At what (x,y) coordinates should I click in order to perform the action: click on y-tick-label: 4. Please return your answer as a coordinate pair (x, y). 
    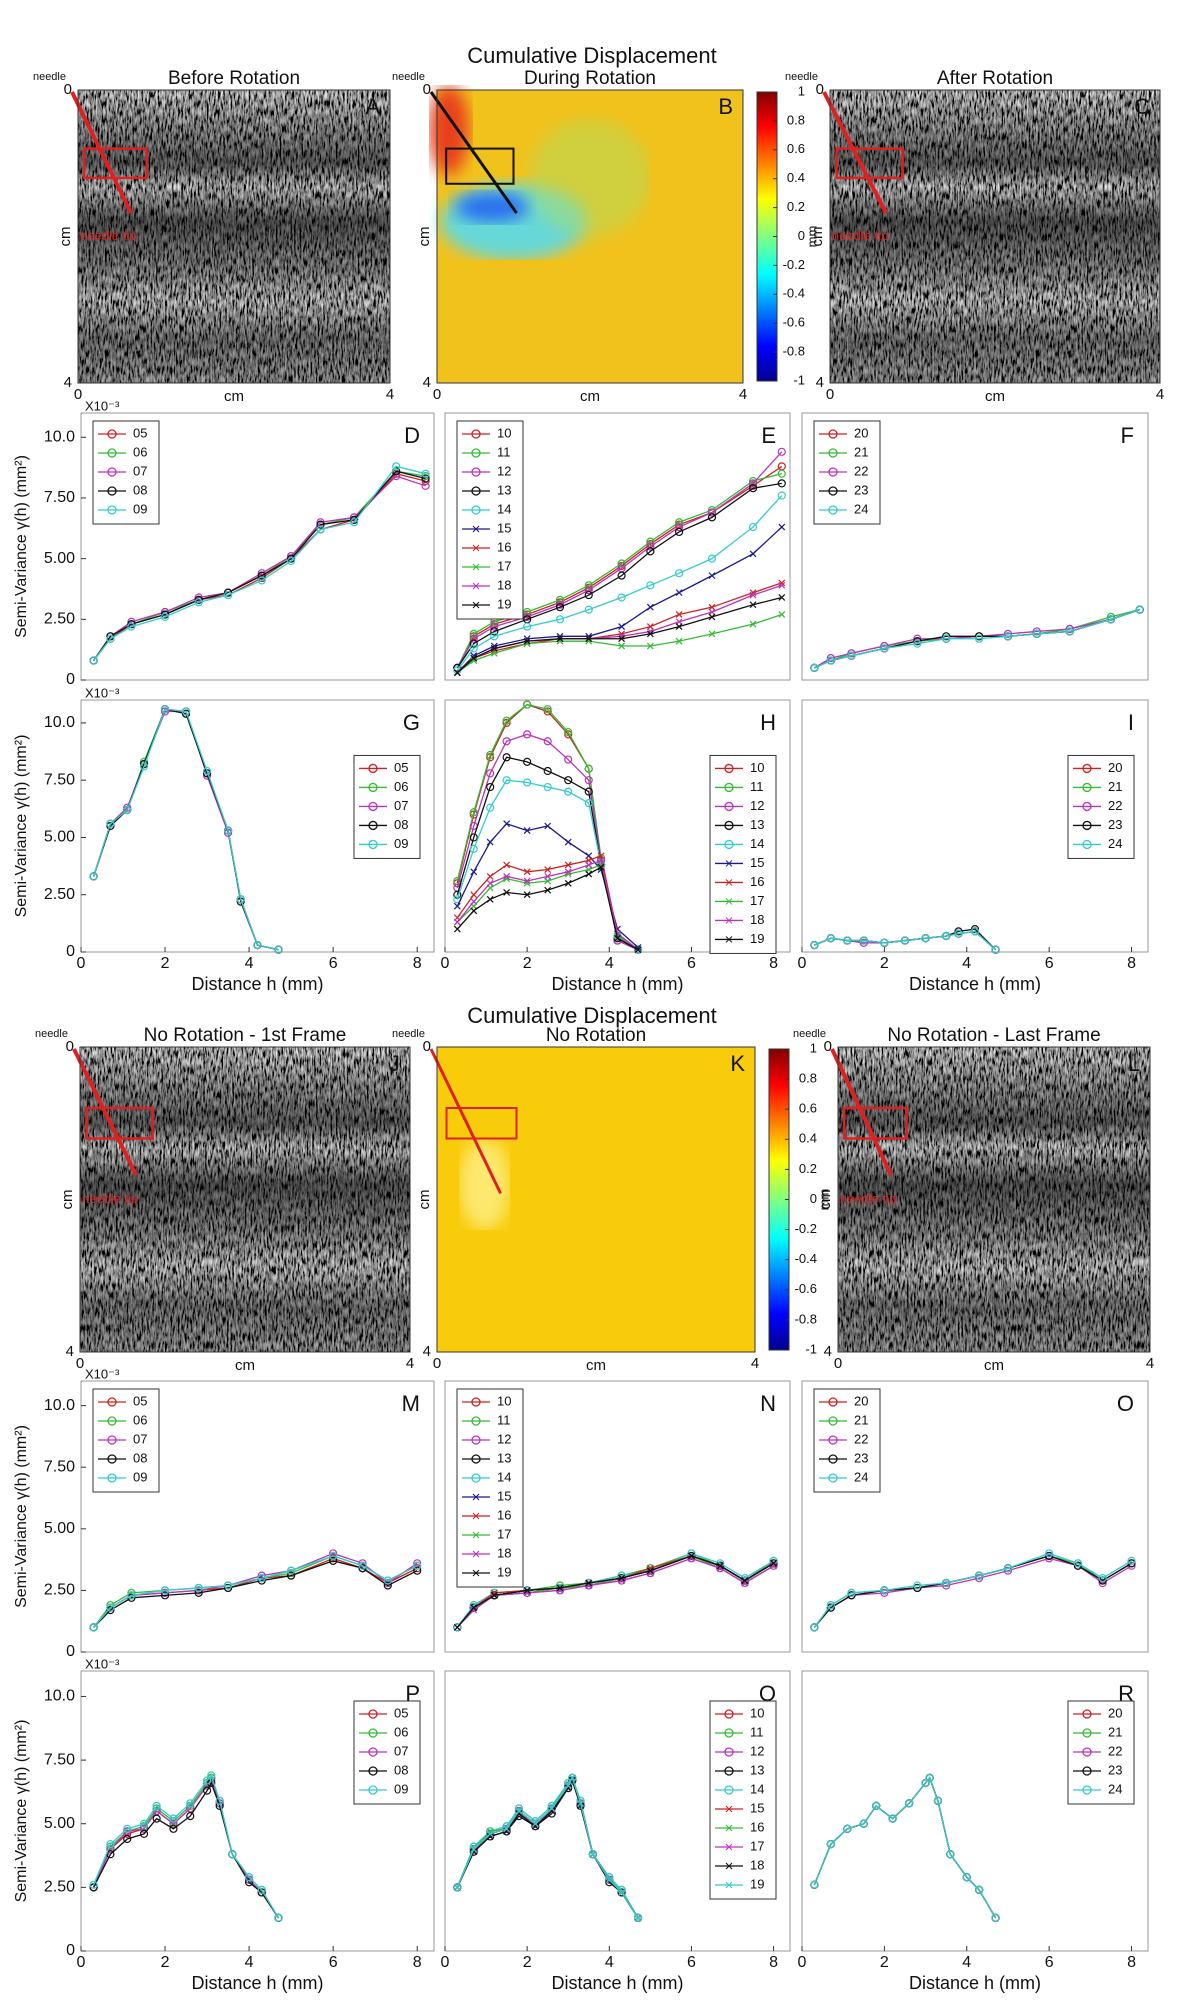
    Looking at the image, I should click on (427, 1351).